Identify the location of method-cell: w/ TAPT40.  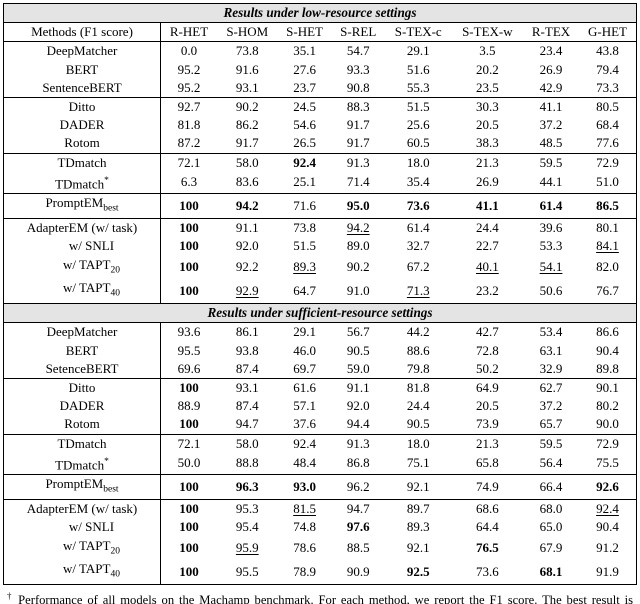
(82, 292).